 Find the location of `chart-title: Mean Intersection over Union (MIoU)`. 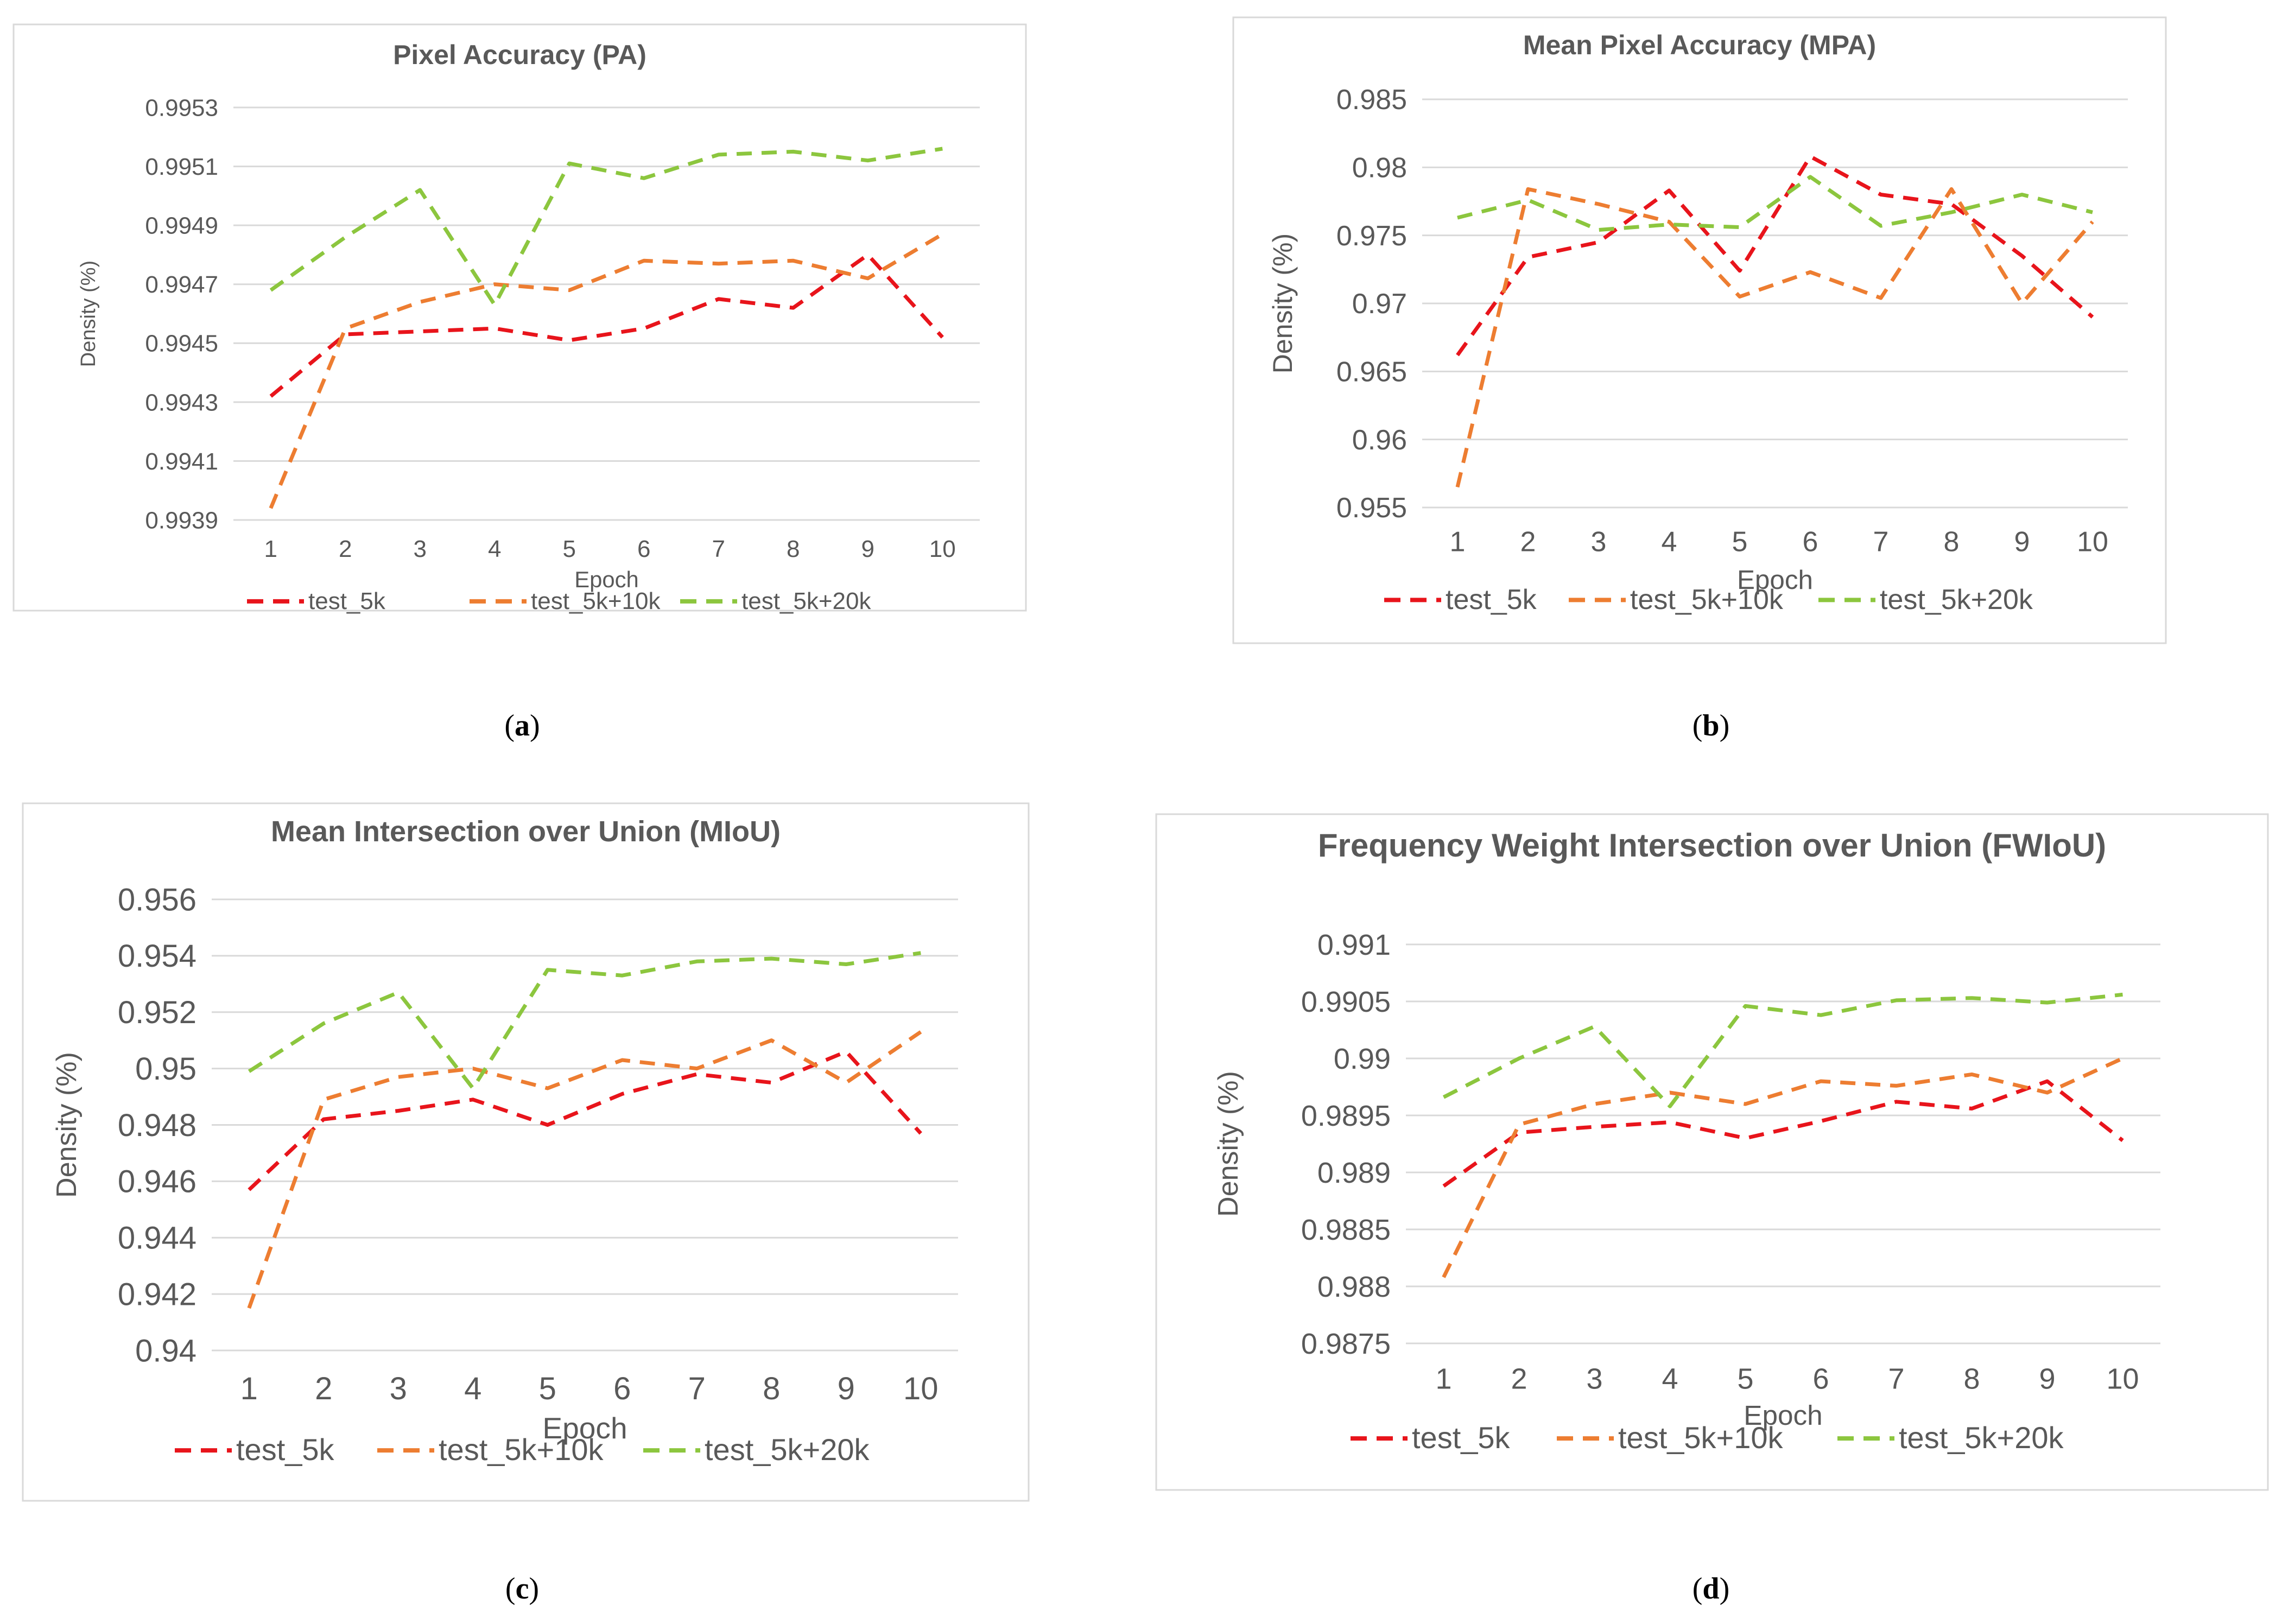

chart-title: Mean Intersection over Union (MIoU) is located at coordinates (526, 831).